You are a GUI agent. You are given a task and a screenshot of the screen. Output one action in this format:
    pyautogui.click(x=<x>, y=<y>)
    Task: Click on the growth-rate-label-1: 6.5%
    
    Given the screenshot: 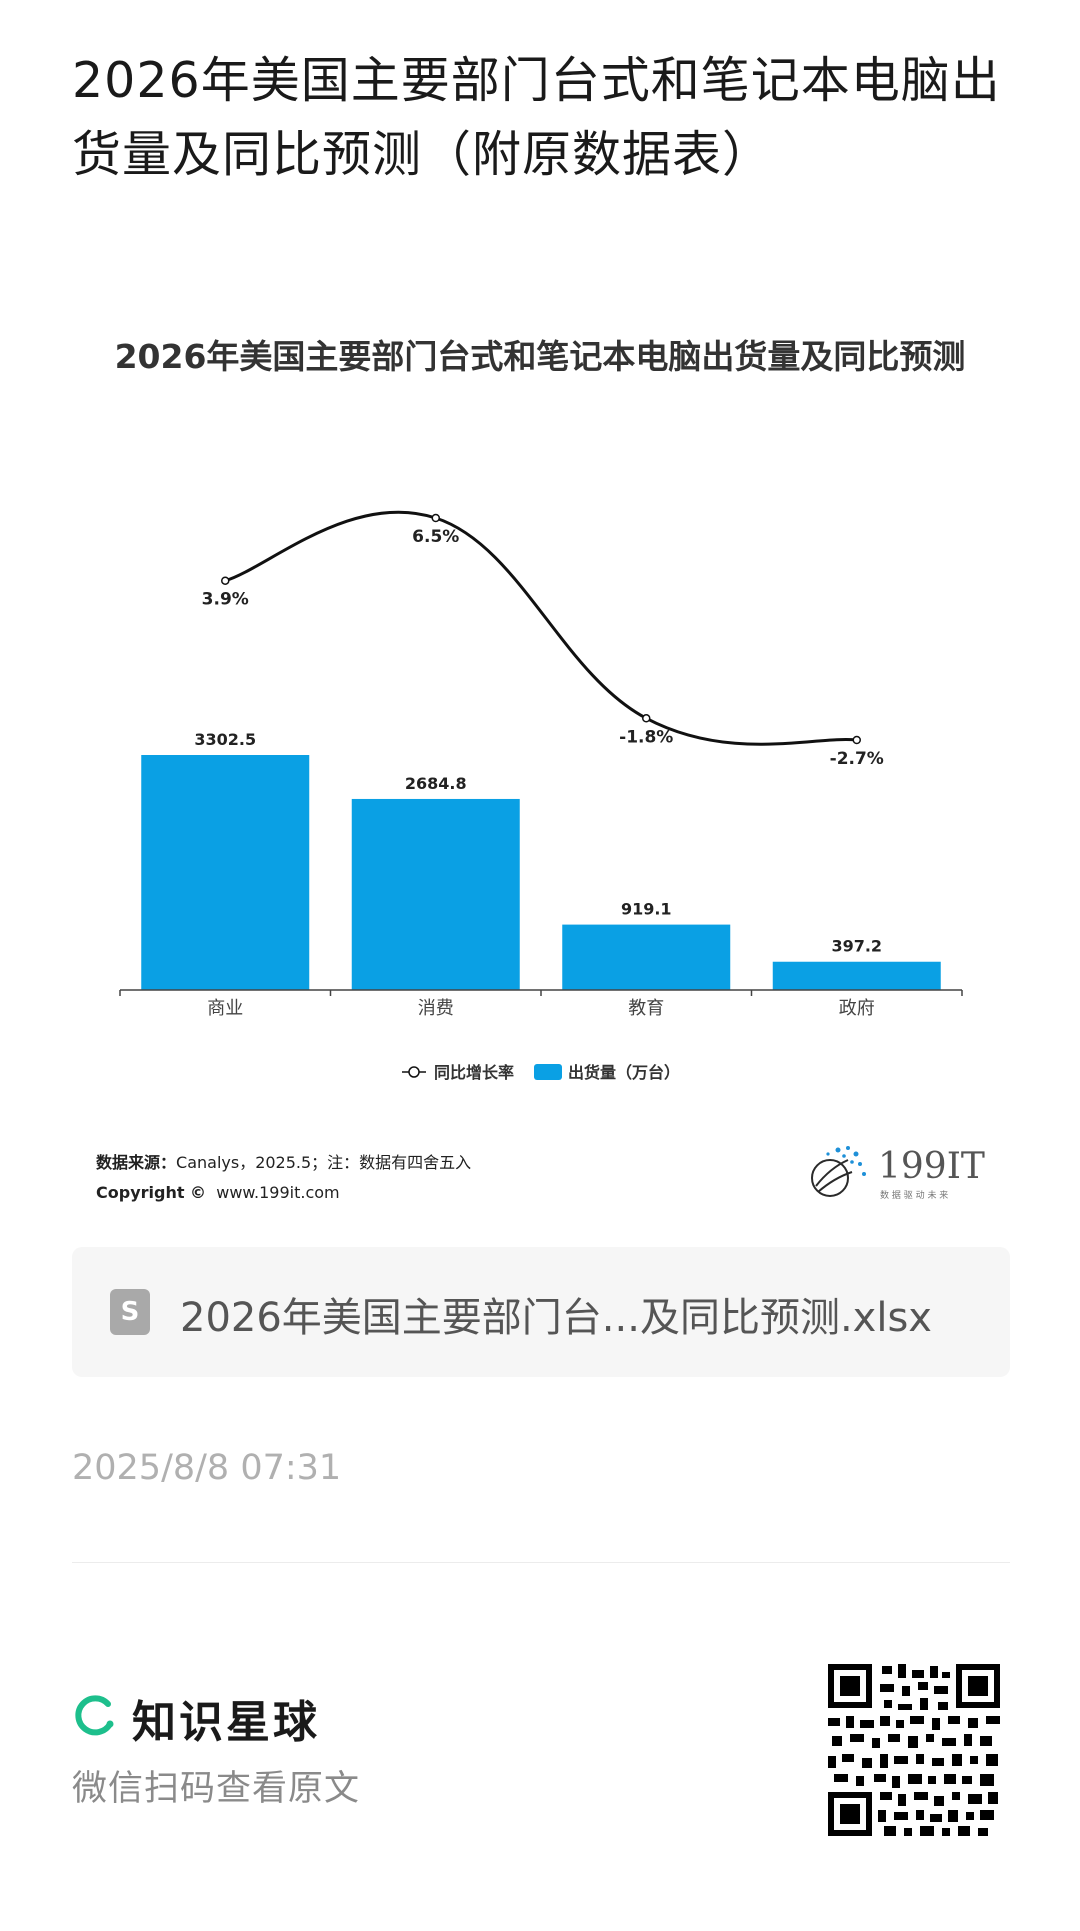 What is the action you would take?
    pyautogui.click(x=435, y=537)
    